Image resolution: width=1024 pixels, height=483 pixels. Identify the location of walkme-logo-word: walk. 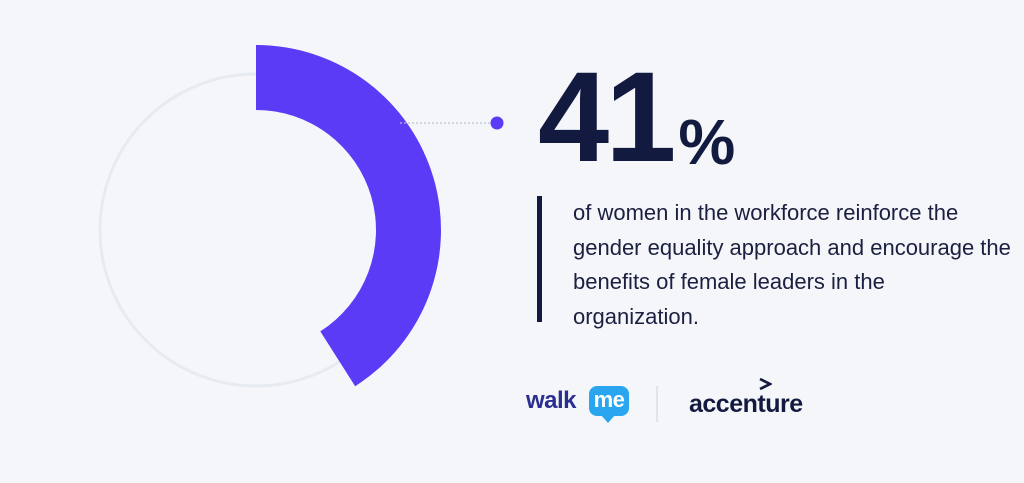
(551, 400).